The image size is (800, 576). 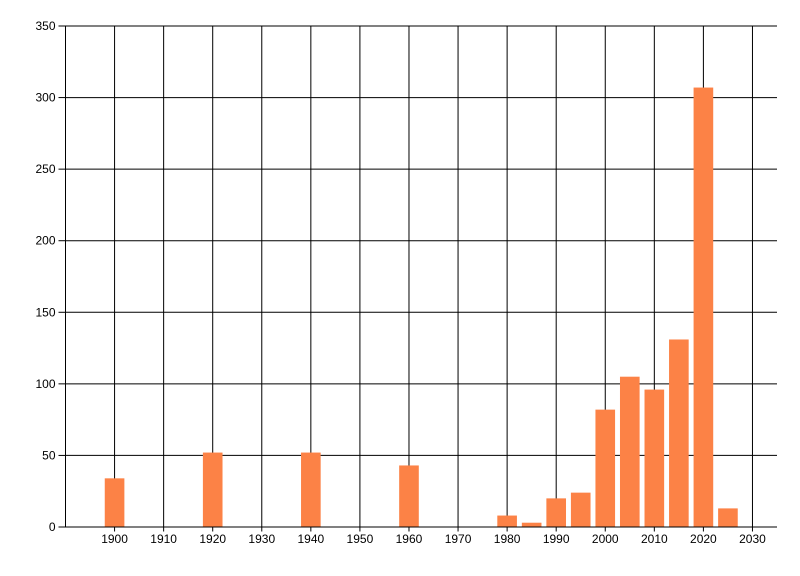 What do you see at coordinates (409, 539) in the screenshot?
I see `x-tick-label: 1960` at bounding box center [409, 539].